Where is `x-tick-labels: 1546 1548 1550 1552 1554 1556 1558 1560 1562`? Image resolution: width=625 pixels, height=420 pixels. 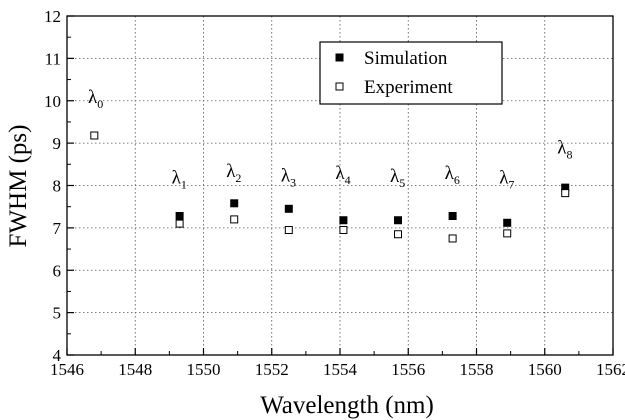 x-tick-labels: 1546 1548 1550 1552 1554 1556 1558 1560 1562 is located at coordinates (337, 369).